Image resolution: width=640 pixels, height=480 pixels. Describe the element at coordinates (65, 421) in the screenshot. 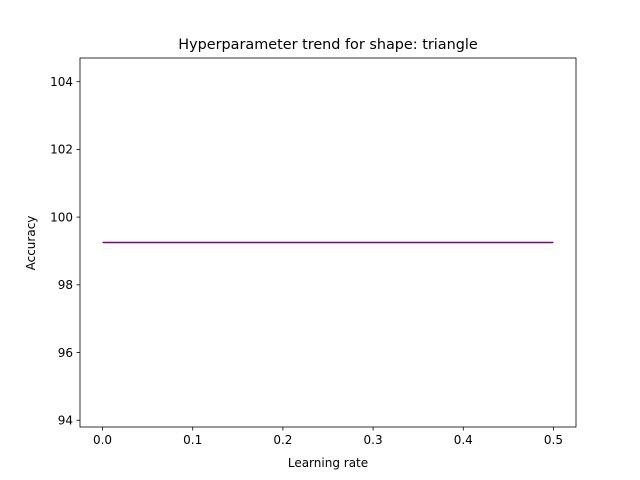

I see `y-tick-label: 94` at that location.